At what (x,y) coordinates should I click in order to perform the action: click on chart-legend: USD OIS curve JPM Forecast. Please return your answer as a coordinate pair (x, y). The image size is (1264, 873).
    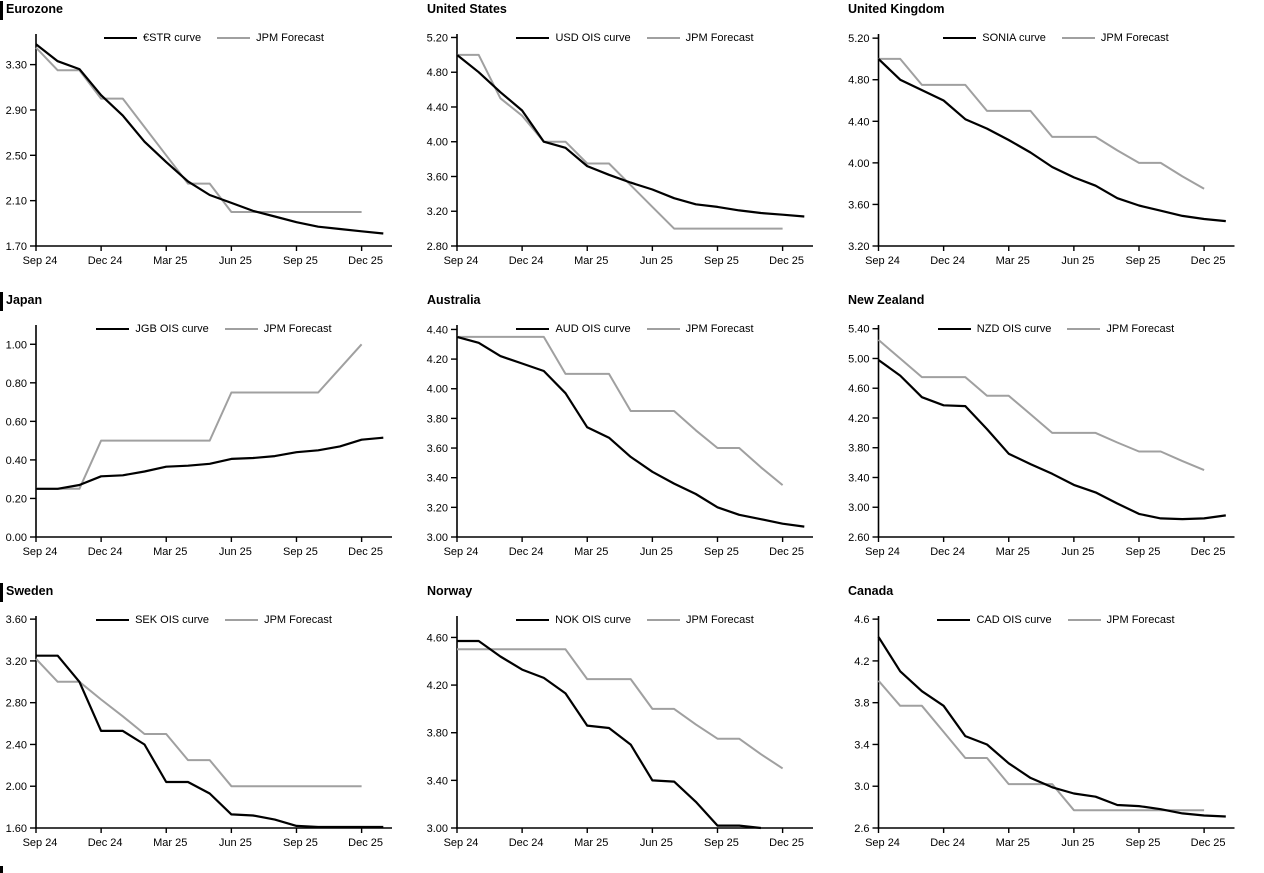
    Looking at the image, I should click on (635, 37).